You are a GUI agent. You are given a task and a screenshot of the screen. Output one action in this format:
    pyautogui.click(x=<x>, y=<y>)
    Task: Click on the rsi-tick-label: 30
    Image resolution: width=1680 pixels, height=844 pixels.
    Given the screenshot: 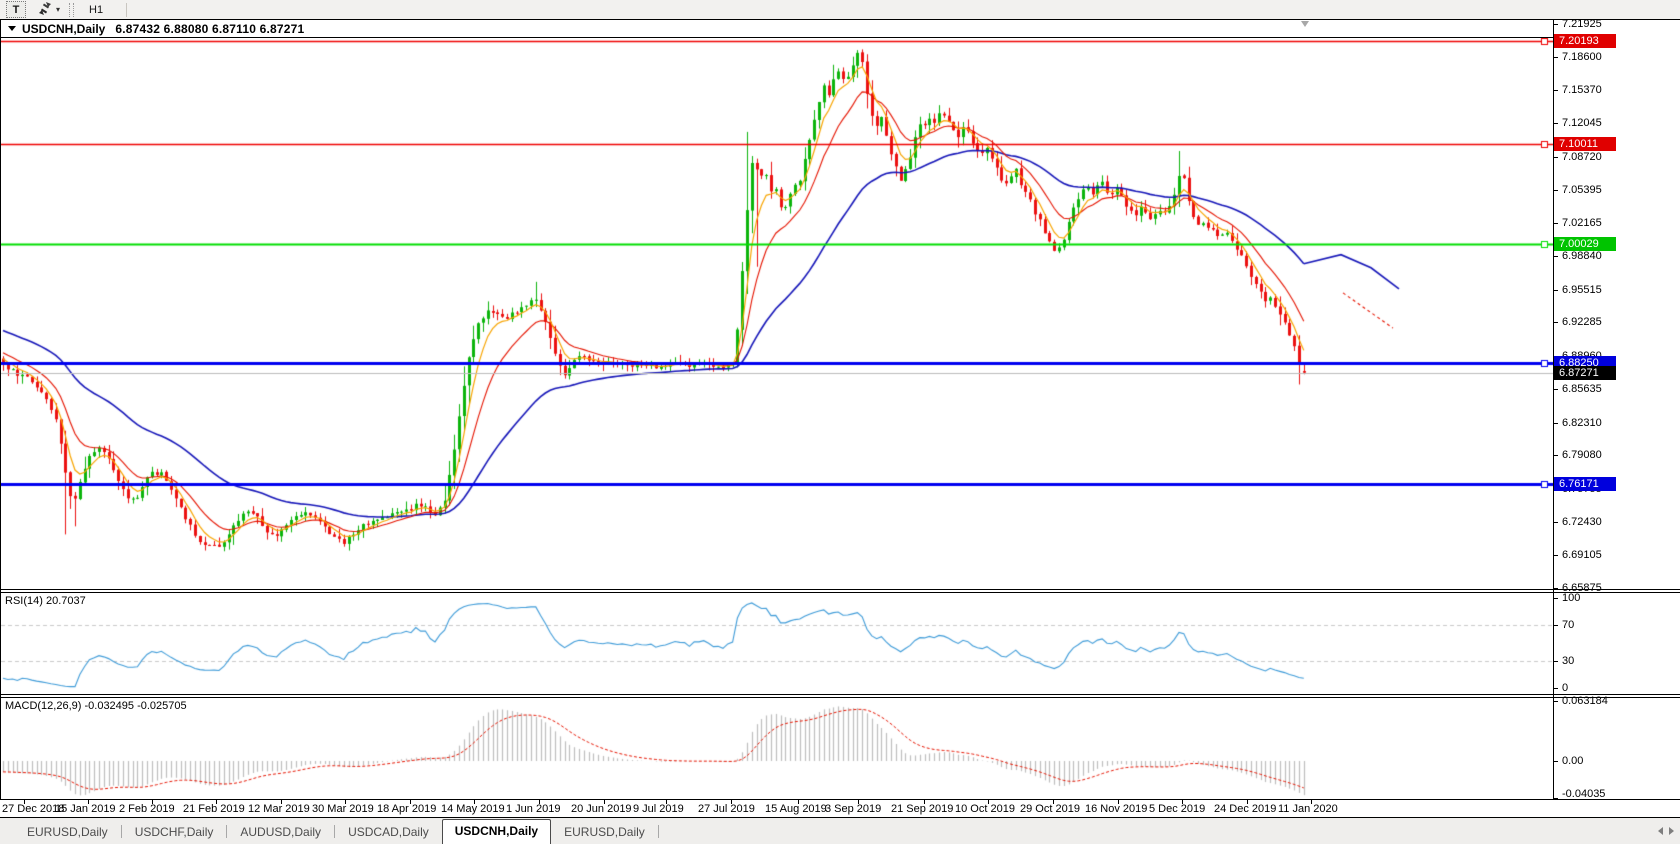 What is the action you would take?
    pyautogui.click(x=1568, y=661)
    